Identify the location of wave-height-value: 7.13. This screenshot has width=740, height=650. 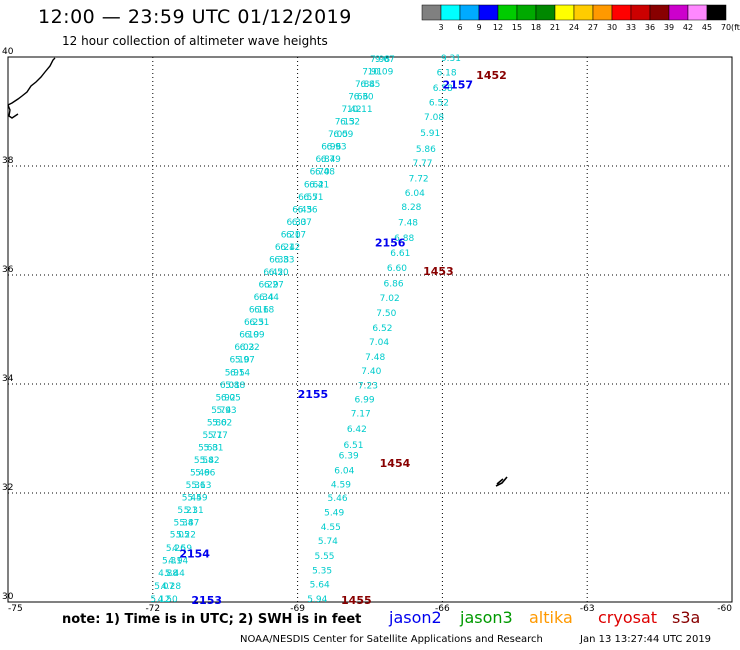
(345, 123).